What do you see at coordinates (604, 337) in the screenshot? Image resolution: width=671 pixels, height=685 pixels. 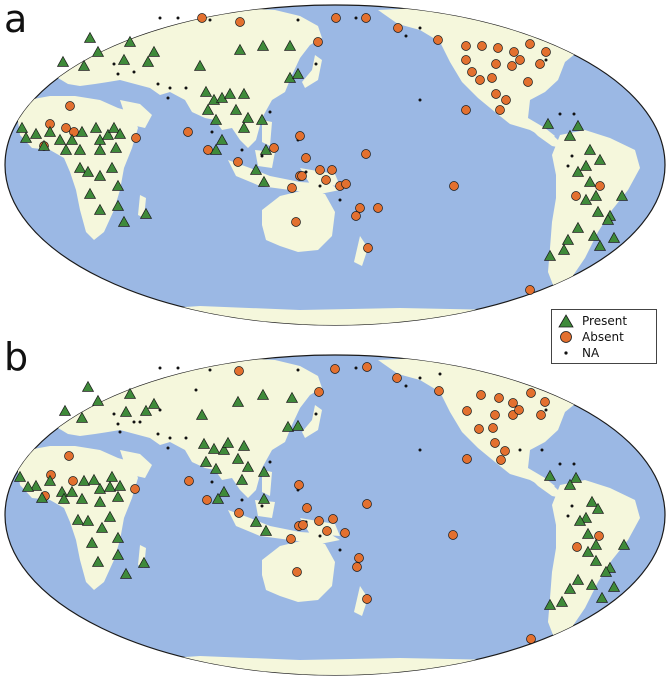 I see `legend-item-absent: Absent` at bounding box center [604, 337].